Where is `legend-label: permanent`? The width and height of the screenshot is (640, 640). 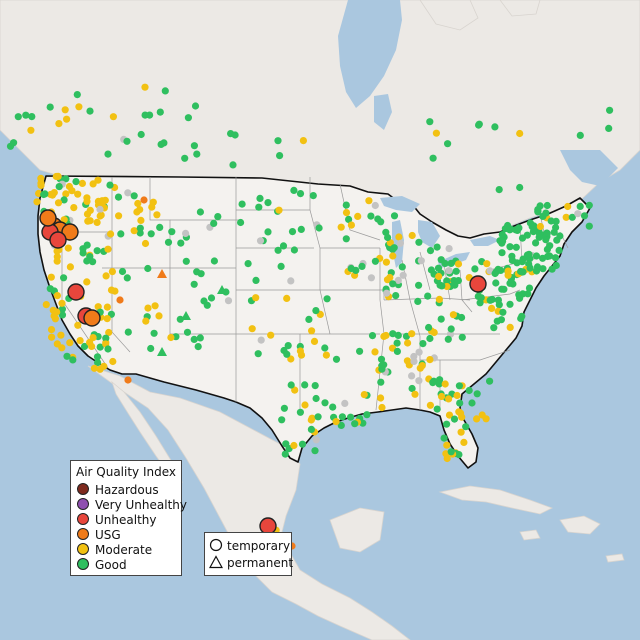
legend-label: permanent is located at coordinates (260, 563).